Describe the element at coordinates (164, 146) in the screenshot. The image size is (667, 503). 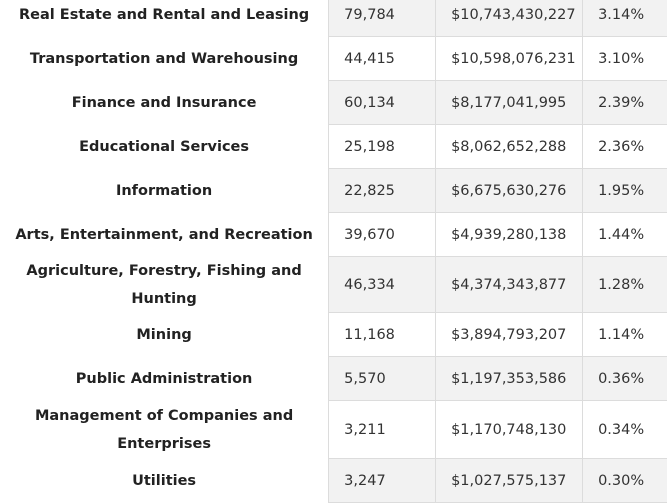
I see `industry-cell: Educational Services` at that location.